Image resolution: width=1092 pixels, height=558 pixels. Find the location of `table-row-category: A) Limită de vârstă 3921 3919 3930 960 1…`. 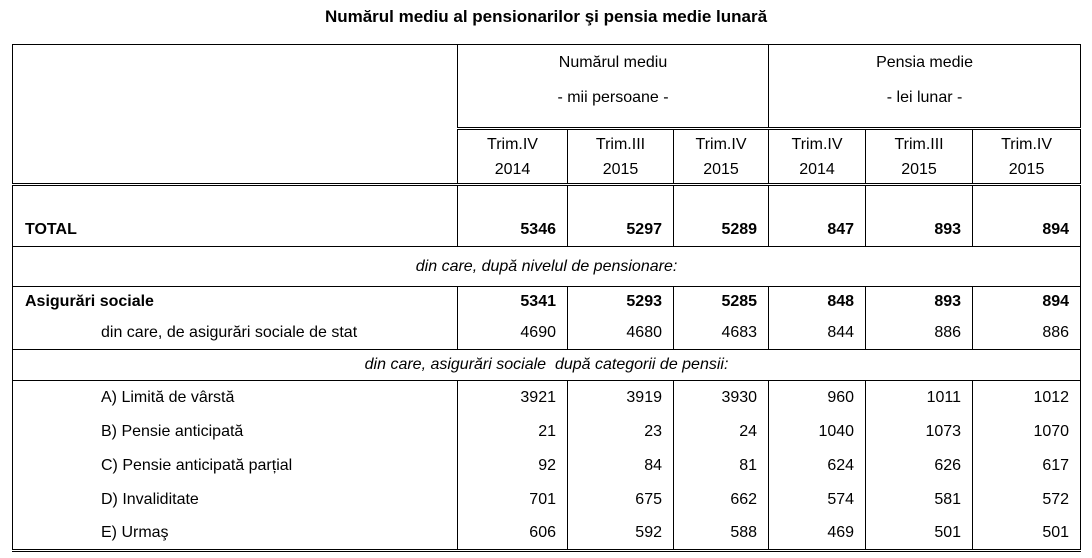

table-row-category: A) Limită de vârstă 3921 3919 3930 960 1… is located at coordinates (547, 397).